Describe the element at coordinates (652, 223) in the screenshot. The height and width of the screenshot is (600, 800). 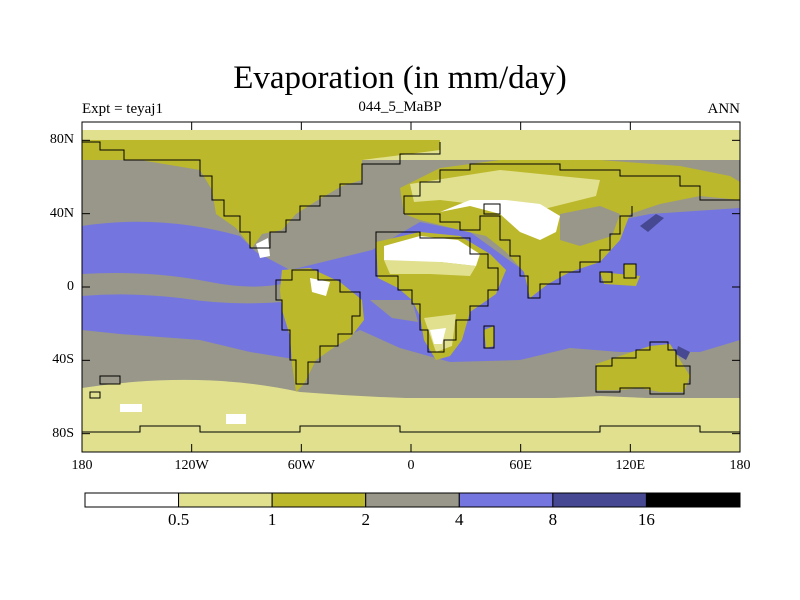
I see `kuroshio-high-spot` at that location.